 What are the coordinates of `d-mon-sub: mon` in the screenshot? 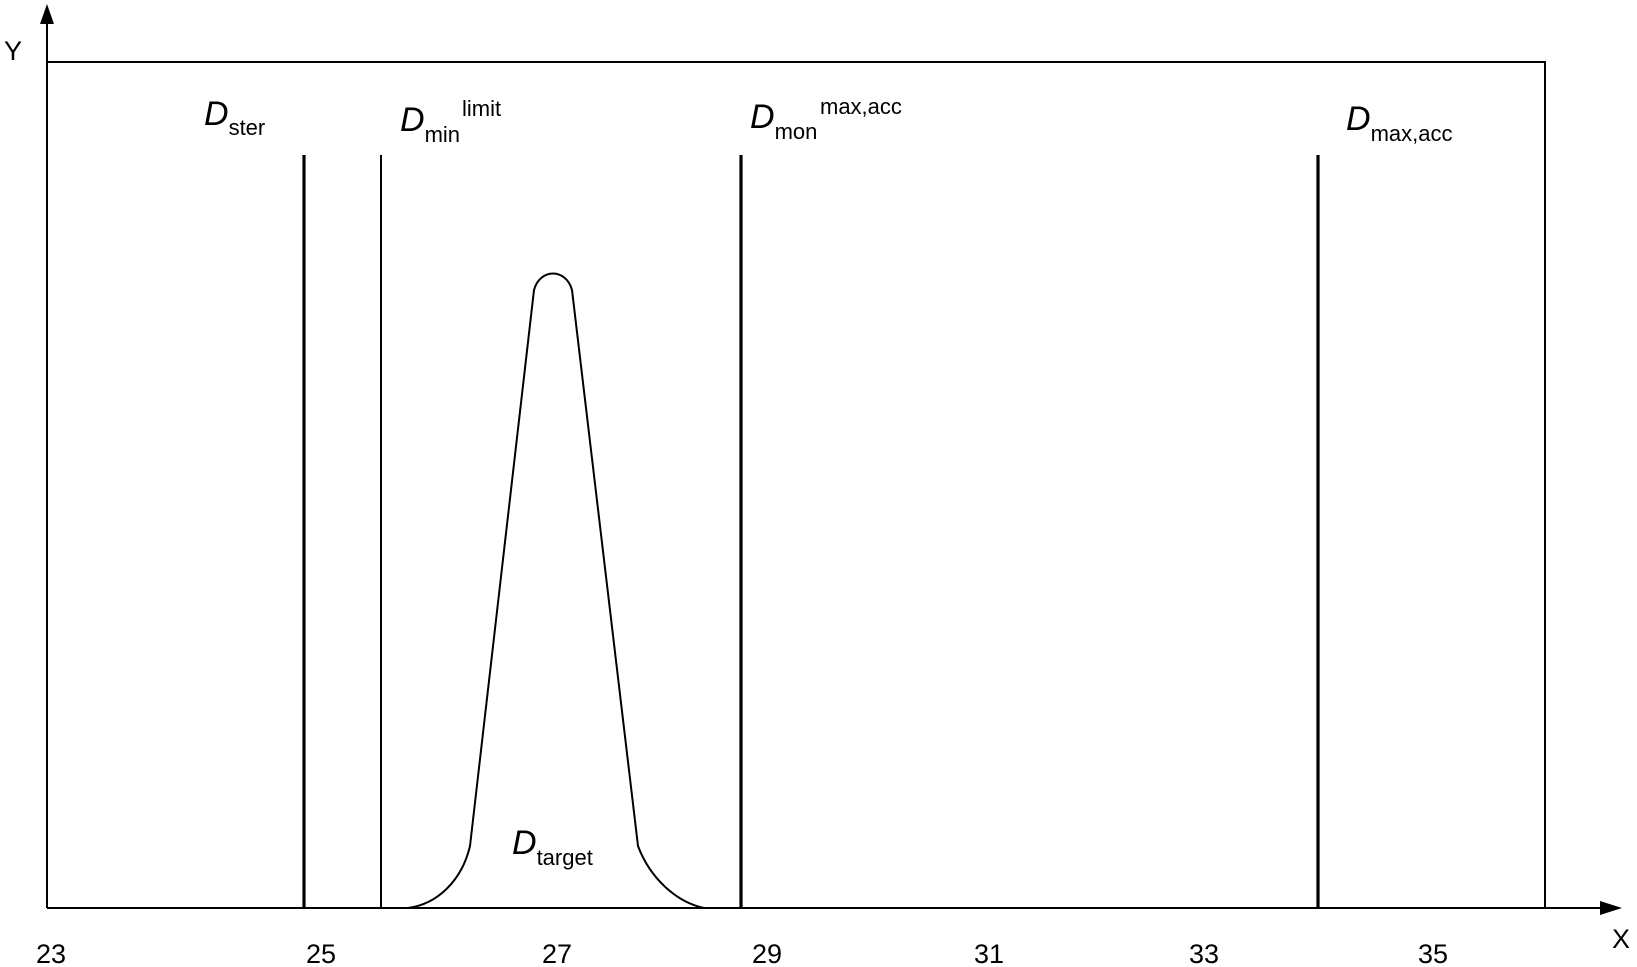 It's located at (796, 131).